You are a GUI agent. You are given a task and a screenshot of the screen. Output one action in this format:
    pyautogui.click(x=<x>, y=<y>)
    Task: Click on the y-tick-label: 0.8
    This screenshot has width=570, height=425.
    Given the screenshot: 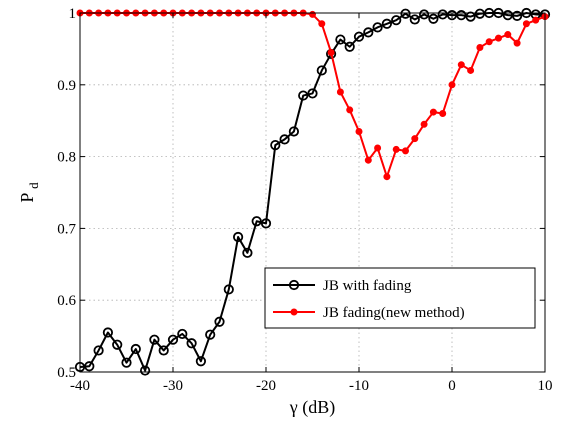 What is the action you would take?
    pyautogui.click(x=66, y=158)
    